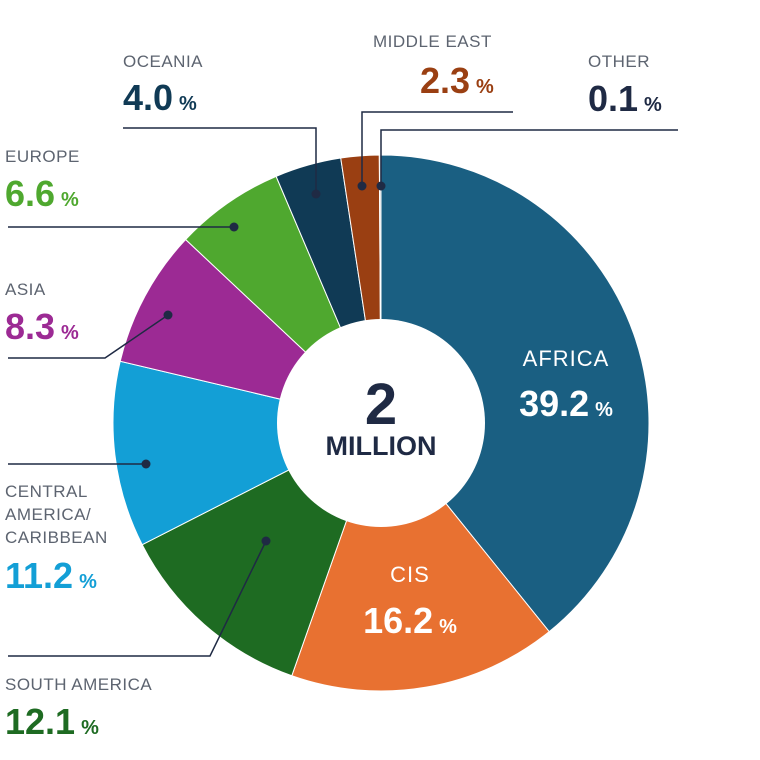 The width and height of the screenshot is (760, 760). Describe the element at coordinates (410, 620) in the screenshot. I see `cis-value: 16.2%` at that location.